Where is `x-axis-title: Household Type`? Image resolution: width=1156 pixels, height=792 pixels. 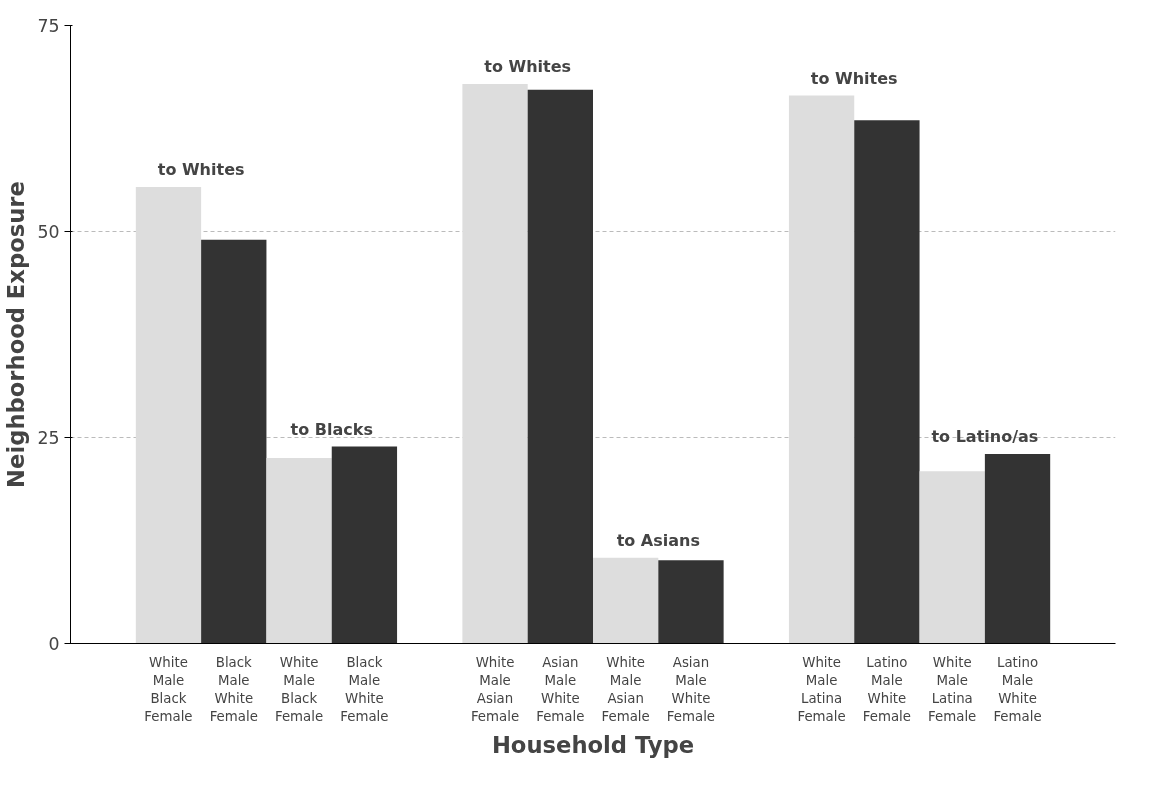 x-axis-title: Household Type is located at coordinates (593, 744).